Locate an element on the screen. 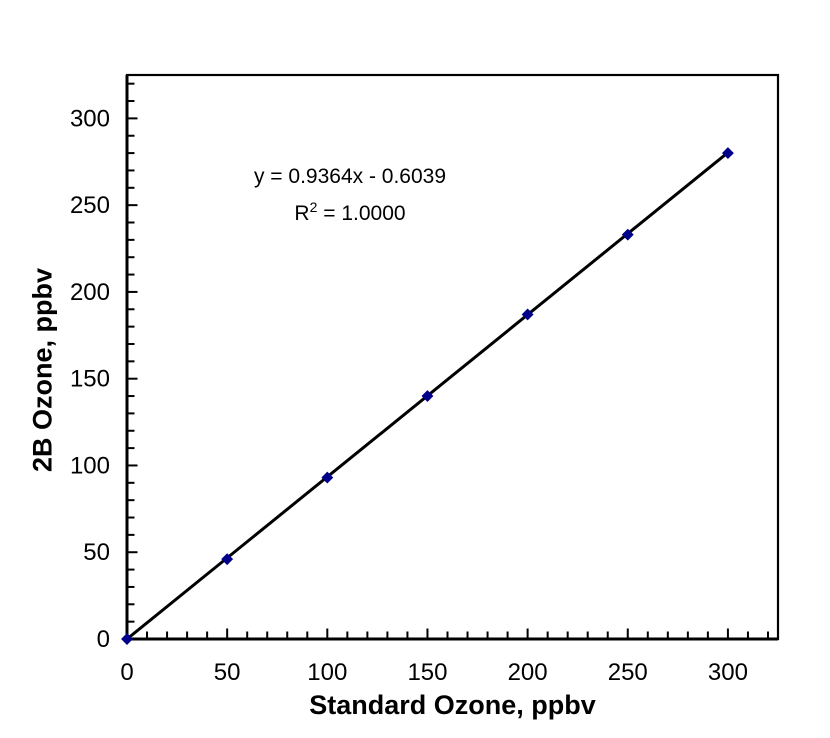 The height and width of the screenshot is (738, 830). y-axis-title: 2B Ozone, ppbv is located at coordinates (42, 370).